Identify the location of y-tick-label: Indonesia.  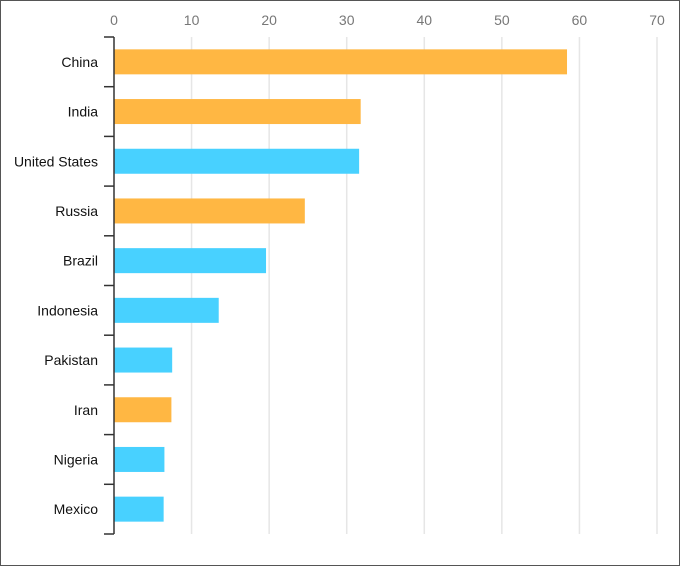
(67, 310).